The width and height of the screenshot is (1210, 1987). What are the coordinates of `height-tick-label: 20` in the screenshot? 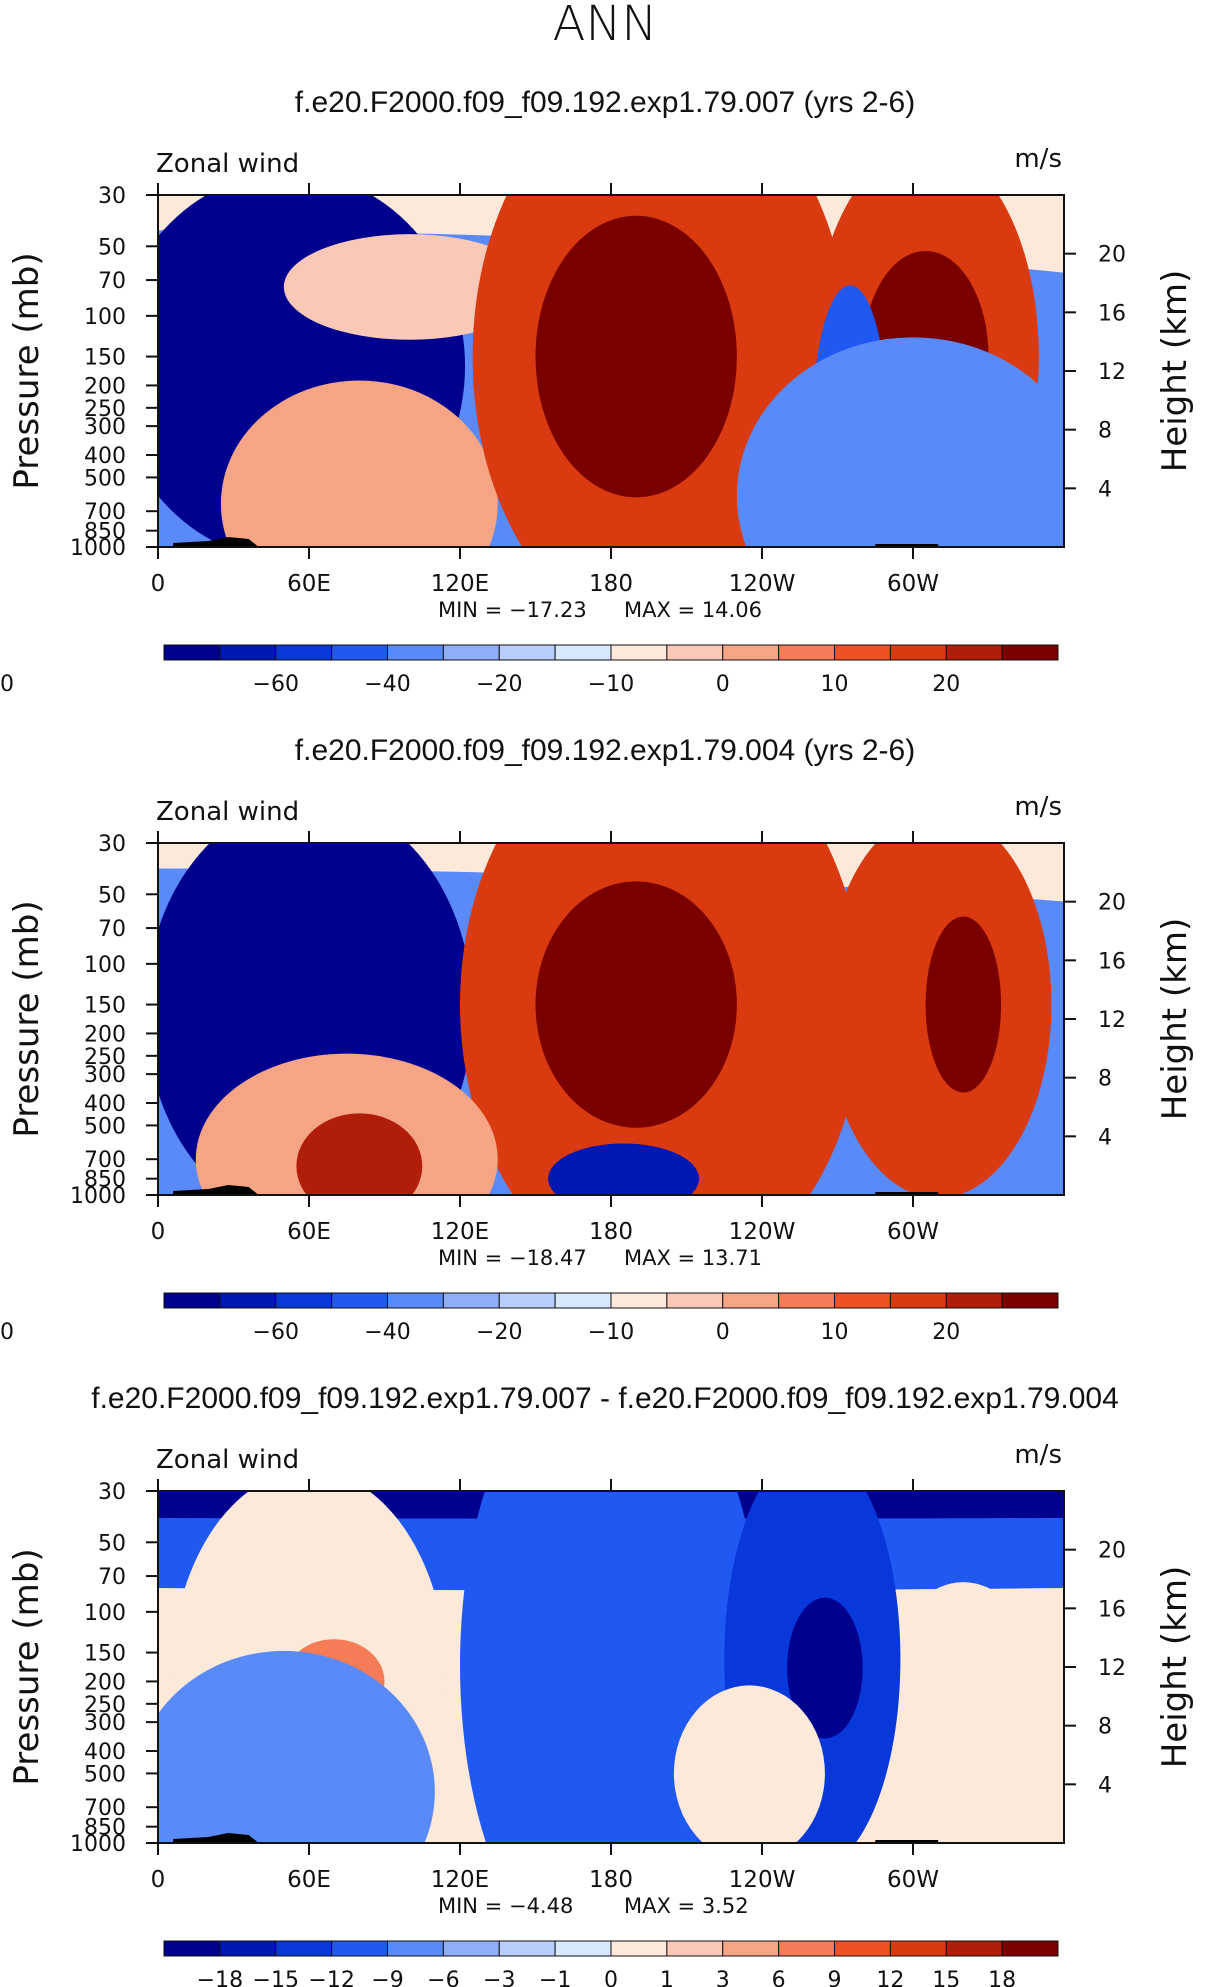 It's located at (1112, 903).